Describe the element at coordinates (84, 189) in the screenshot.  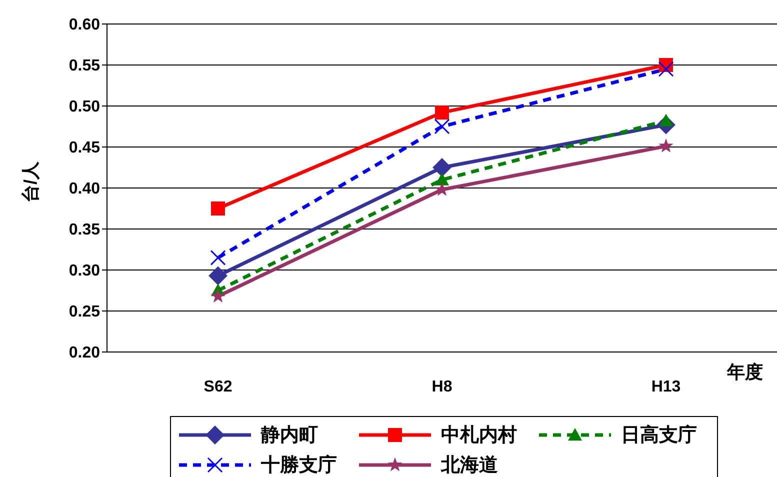
I see `y-tick-label: 0.40` at that location.